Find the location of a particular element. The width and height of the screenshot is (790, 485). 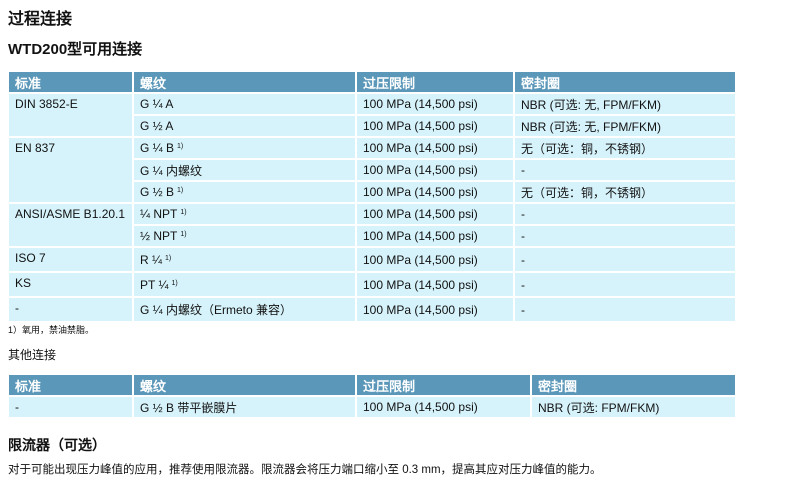

cell-thread: G ¼ A is located at coordinates (244, 104).